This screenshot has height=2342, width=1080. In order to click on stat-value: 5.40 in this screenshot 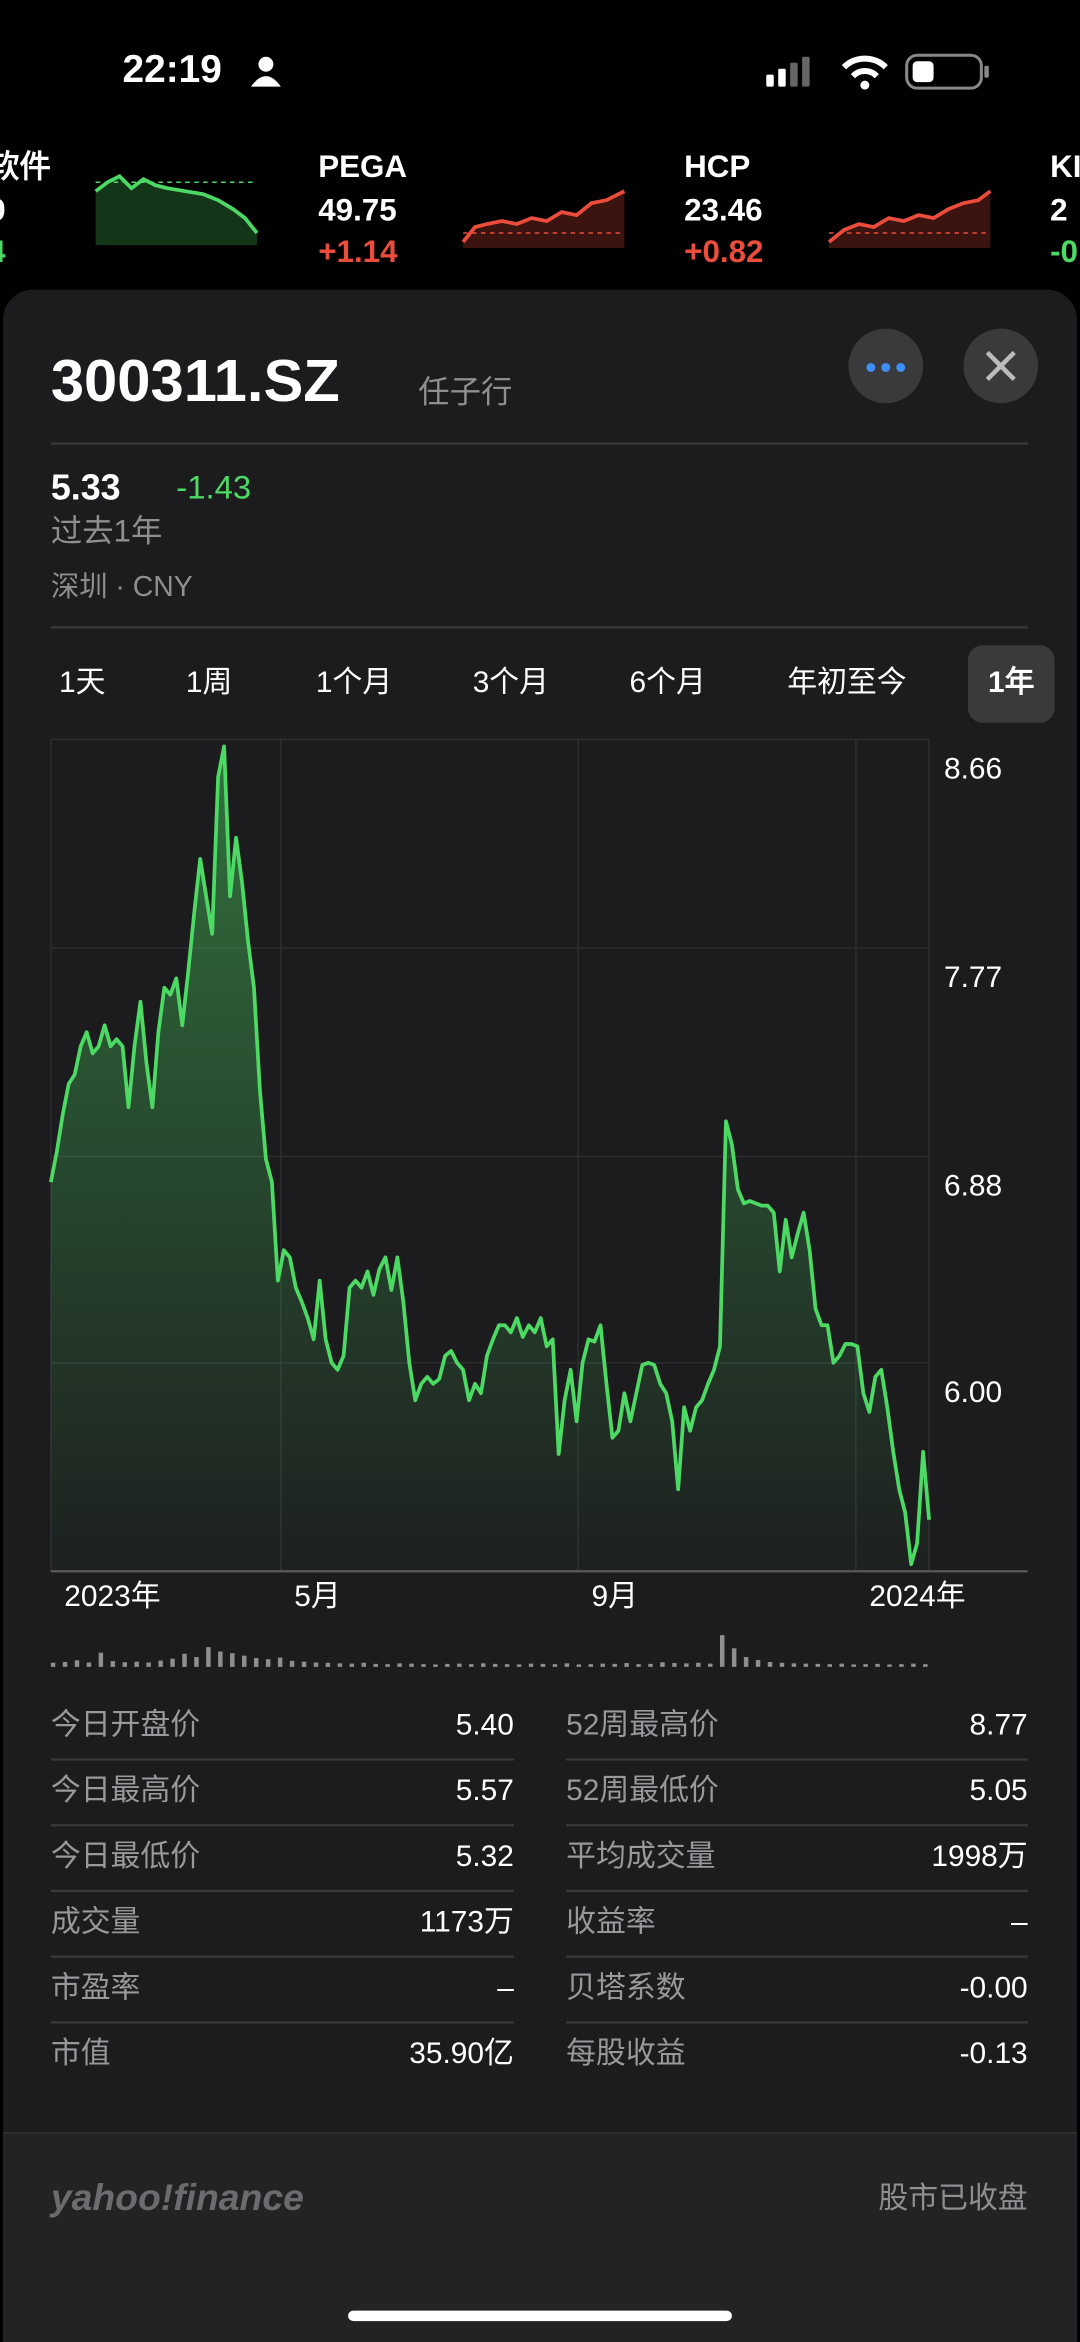, I will do `click(485, 1725)`.